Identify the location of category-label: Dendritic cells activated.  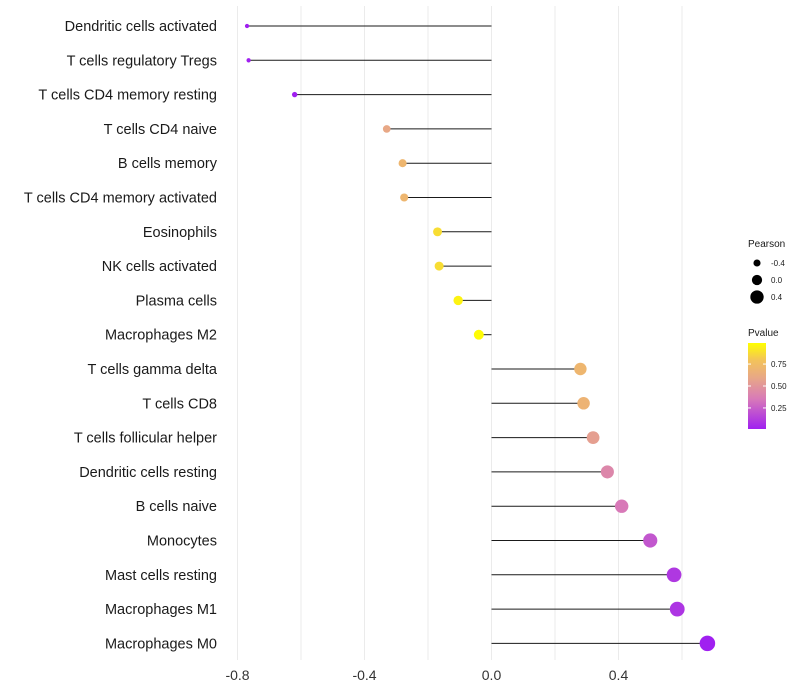
(141, 27).